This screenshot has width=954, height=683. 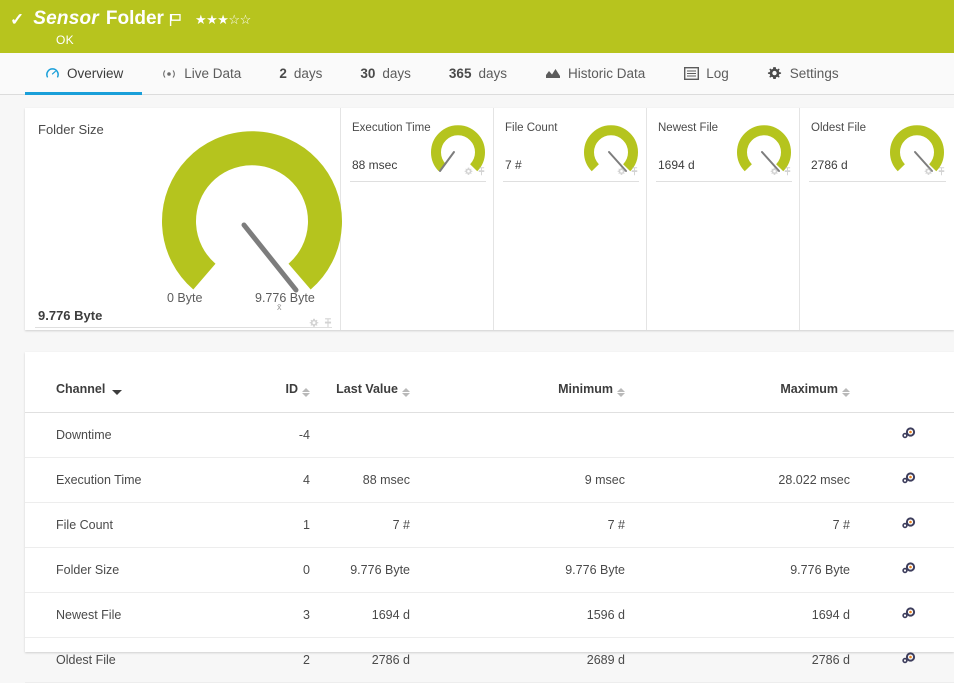 What do you see at coordinates (134, 18) in the screenshot?
I see `page-title: Folder` at bounding box center [134, 18].